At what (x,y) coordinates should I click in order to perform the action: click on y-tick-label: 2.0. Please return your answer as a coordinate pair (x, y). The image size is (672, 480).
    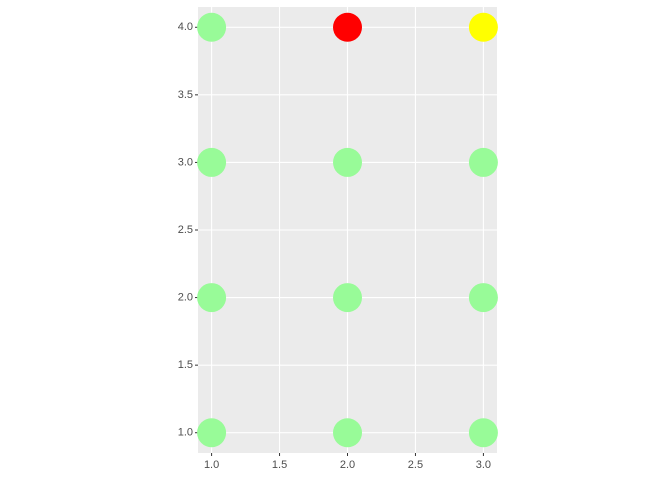
    Looking at the image, I should click on (185, 297).